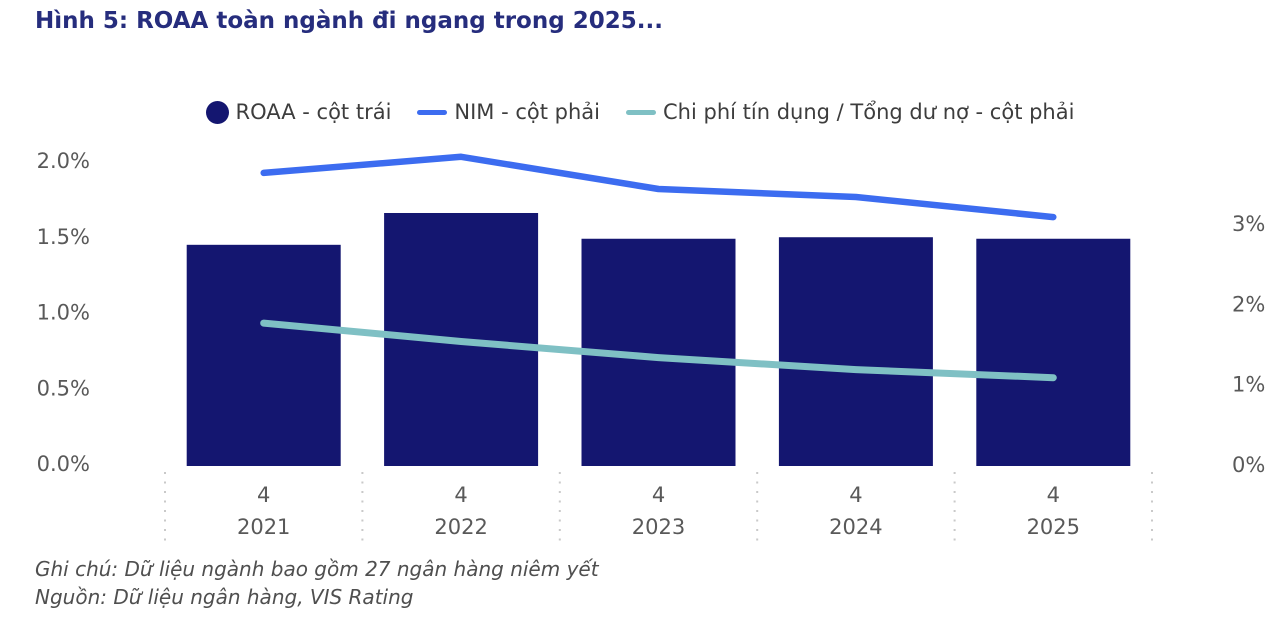  Describe the element at coordinates (313, 112) in the screenshot. I see `legend-label-roaa: ROAA - cột trái` at that location.